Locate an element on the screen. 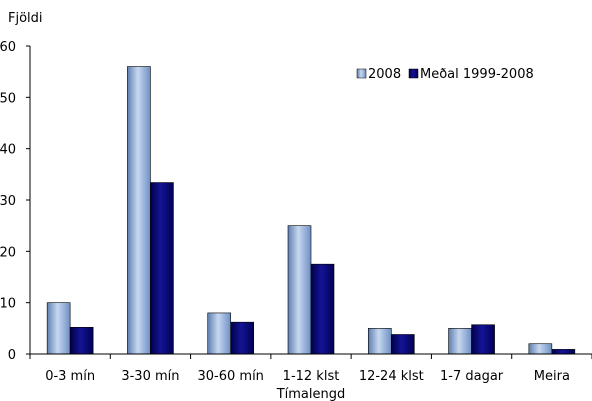  category-label: 0-3 mín is located at coordinates (70, 376).